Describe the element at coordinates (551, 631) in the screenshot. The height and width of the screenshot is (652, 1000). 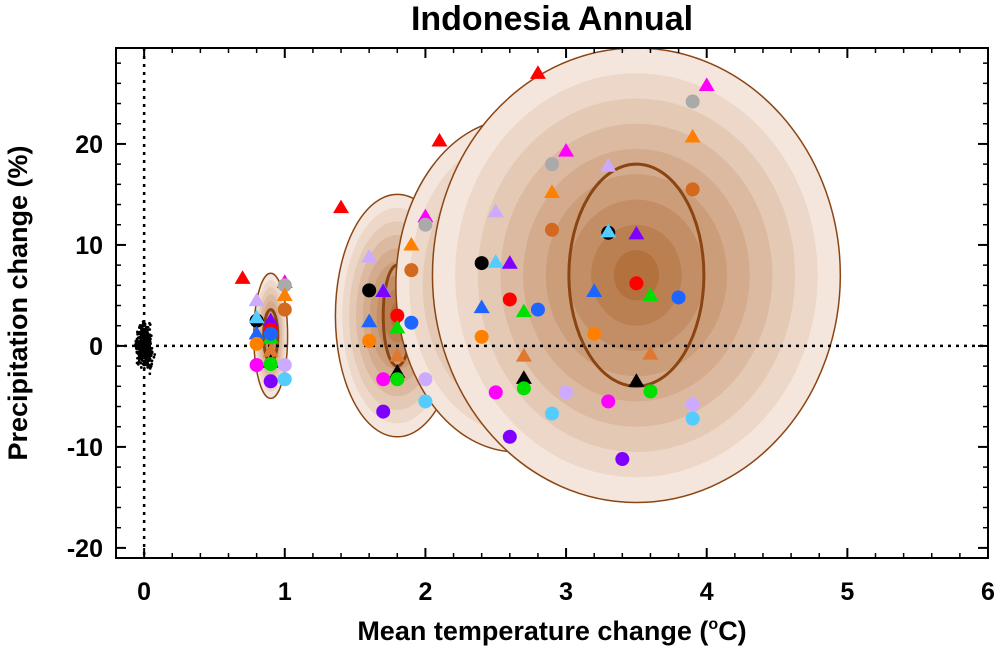
I see `x-axis-label: Mean temperature change (oC)` at that location.